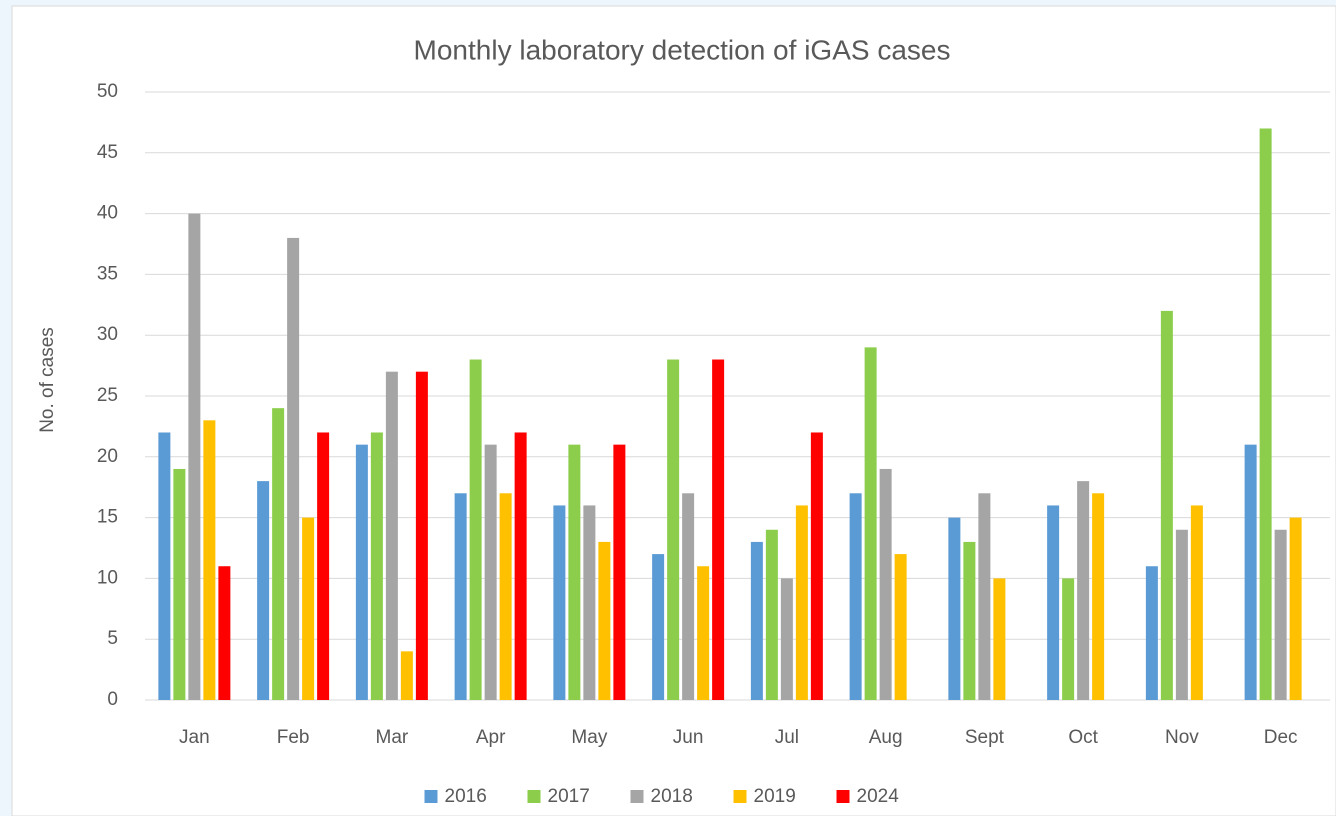 This screenshot has height=816, width=1336. Describe the element at coordinates (107, 152) in the screenshot. I see `y-tick-label: 45` at that location.